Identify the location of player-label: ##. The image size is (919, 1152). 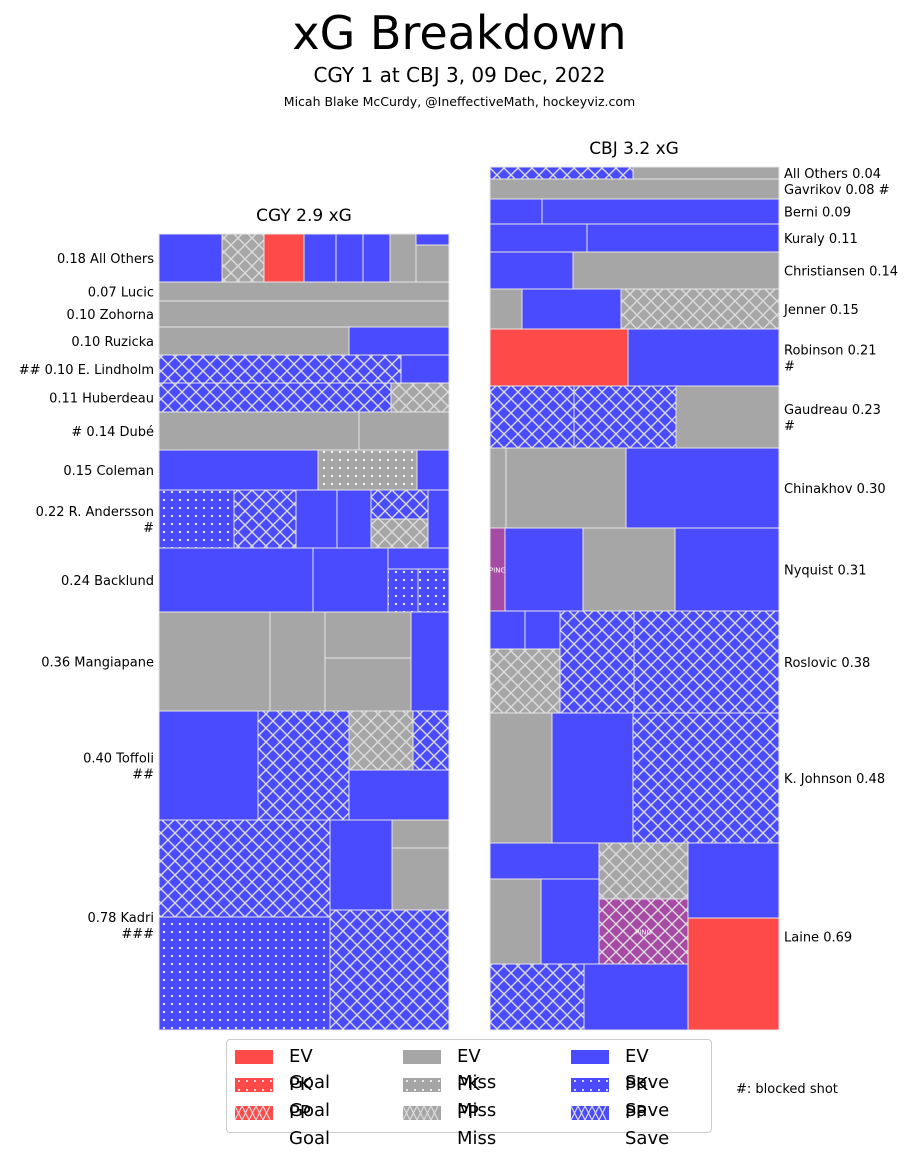
(143, 775).